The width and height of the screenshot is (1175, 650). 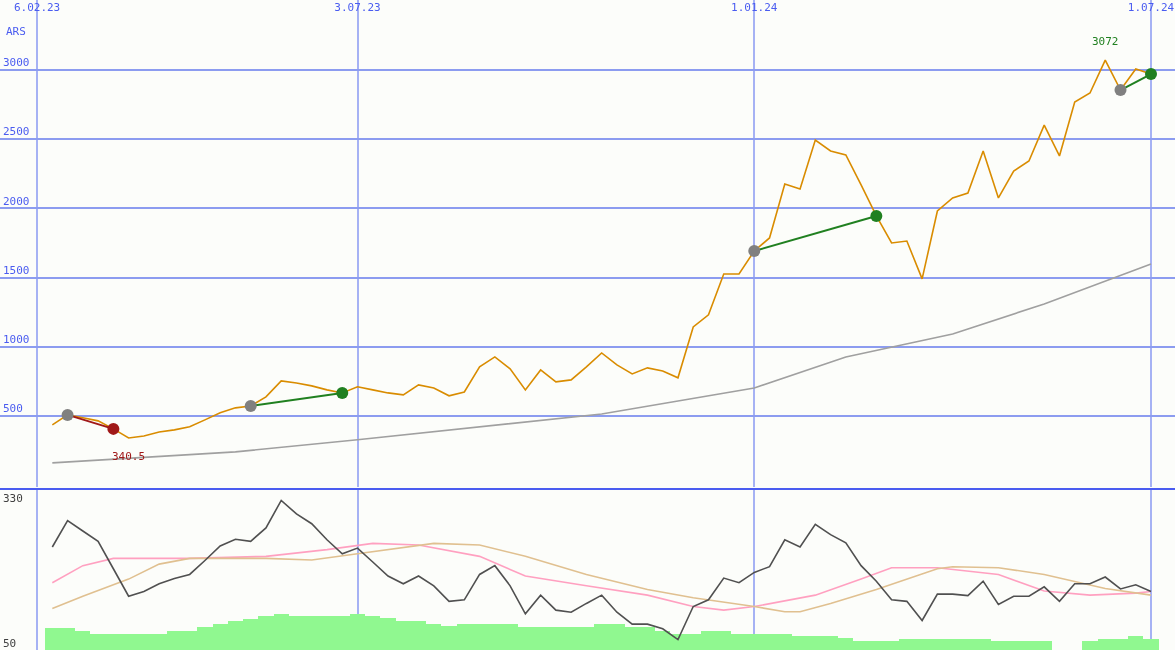 I want to click on y-tick-label: 500, so click(x=13, y=409).